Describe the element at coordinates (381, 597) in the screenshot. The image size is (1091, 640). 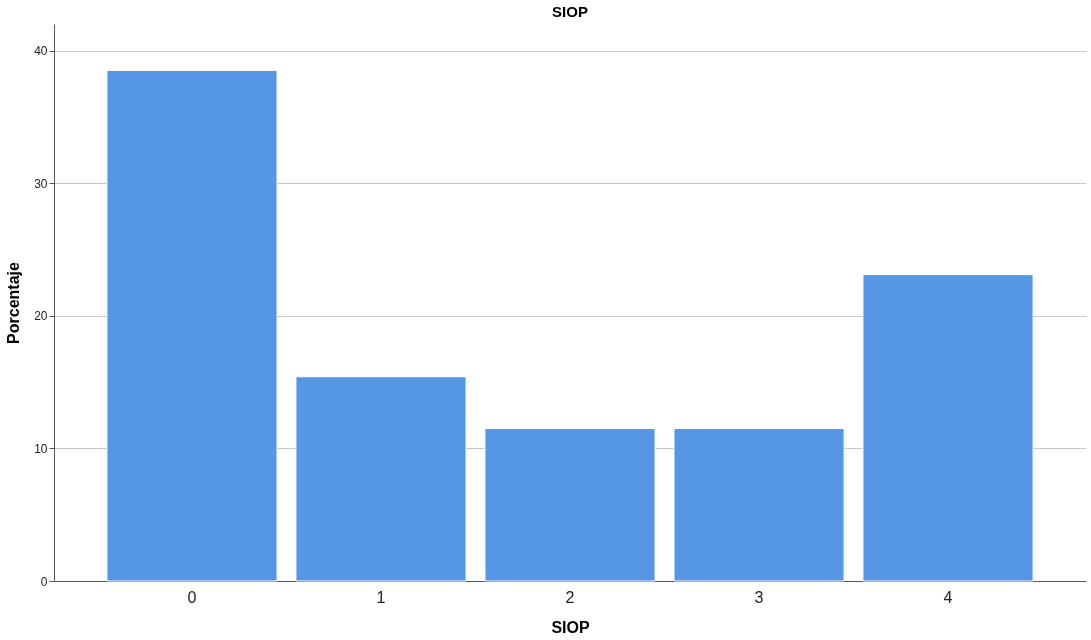
I see `x-tick-label: 1` at that location.